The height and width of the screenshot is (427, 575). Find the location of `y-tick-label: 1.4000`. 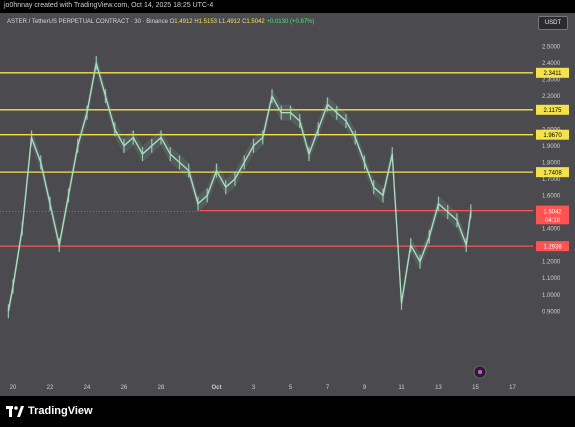

y-tick-label: 1.4000 is located at coordinates (551, 230).